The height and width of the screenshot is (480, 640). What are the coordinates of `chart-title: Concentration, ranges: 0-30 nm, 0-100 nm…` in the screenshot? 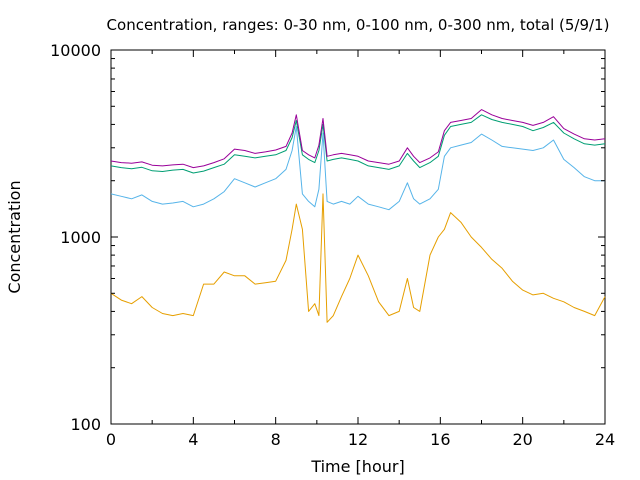 It's located at (358, 25).